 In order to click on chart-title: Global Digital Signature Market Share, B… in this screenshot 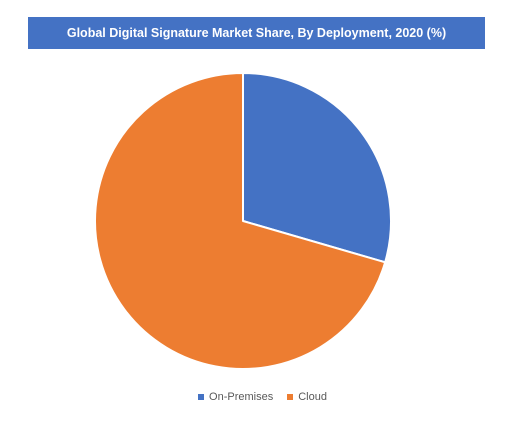, I will do `click(256, 33)`.